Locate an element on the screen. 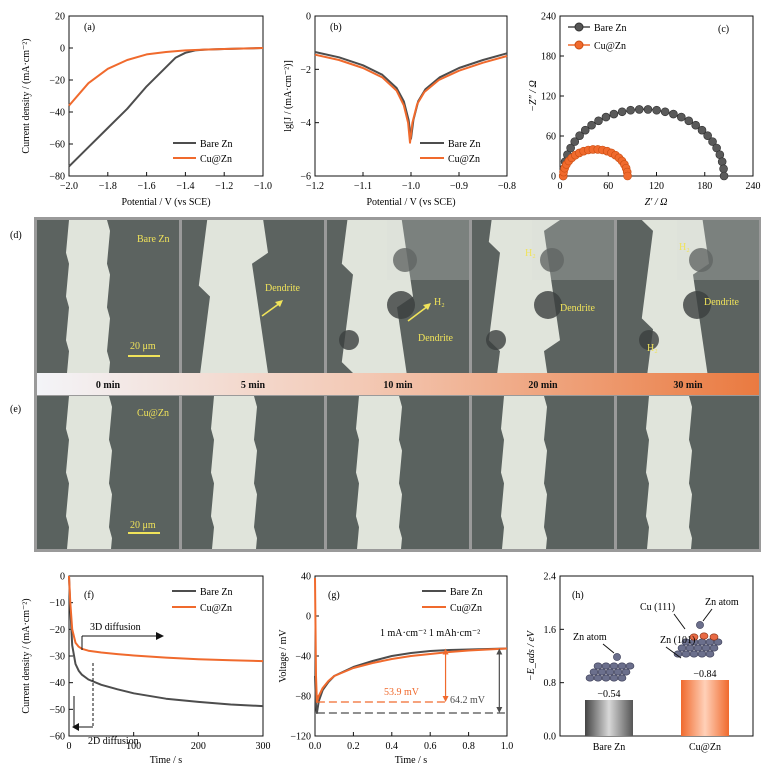  arrowhead-h2-10min is located at coordinates (427, 306).